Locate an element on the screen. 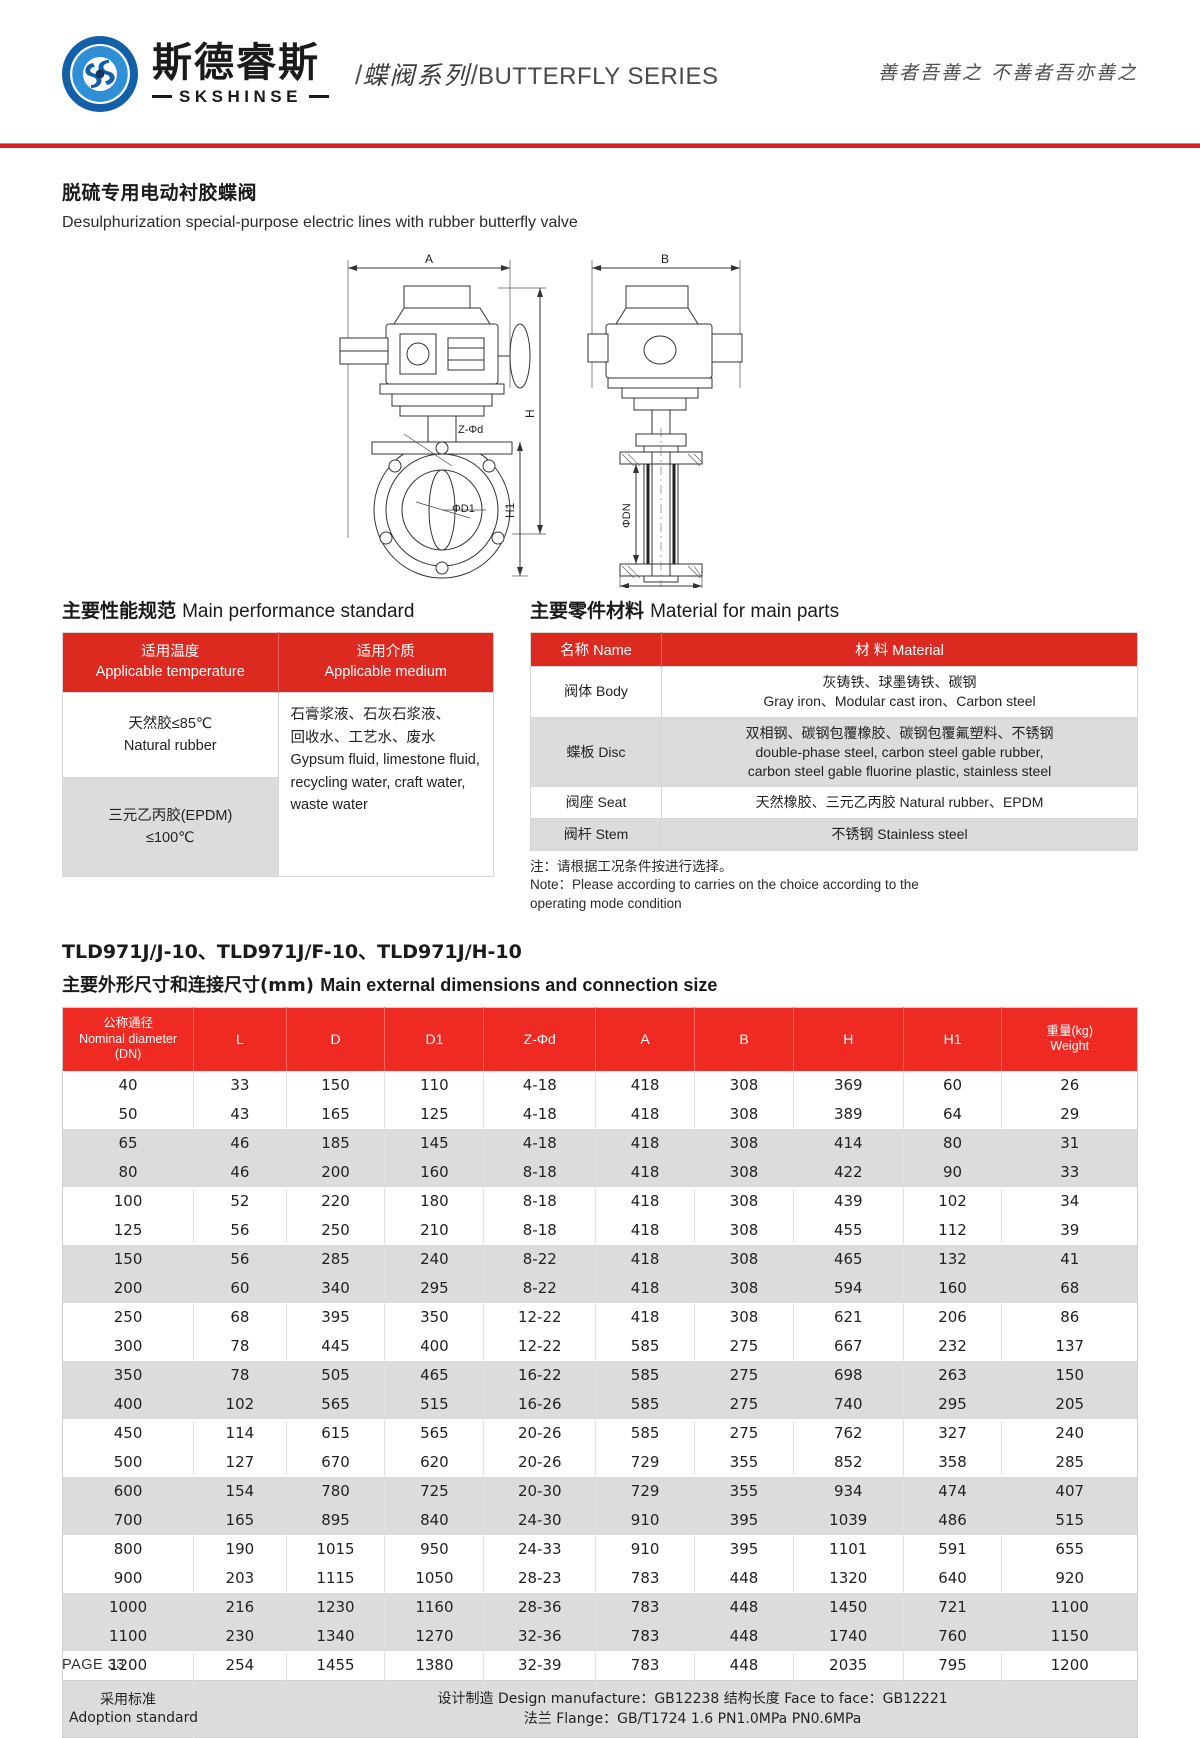 Image resolution: width=1200 pixels, height=1738 pixels. table-row: 500 127 670 620 20-26 729 355 852 358 285 is located at coordinates (600, 1462).